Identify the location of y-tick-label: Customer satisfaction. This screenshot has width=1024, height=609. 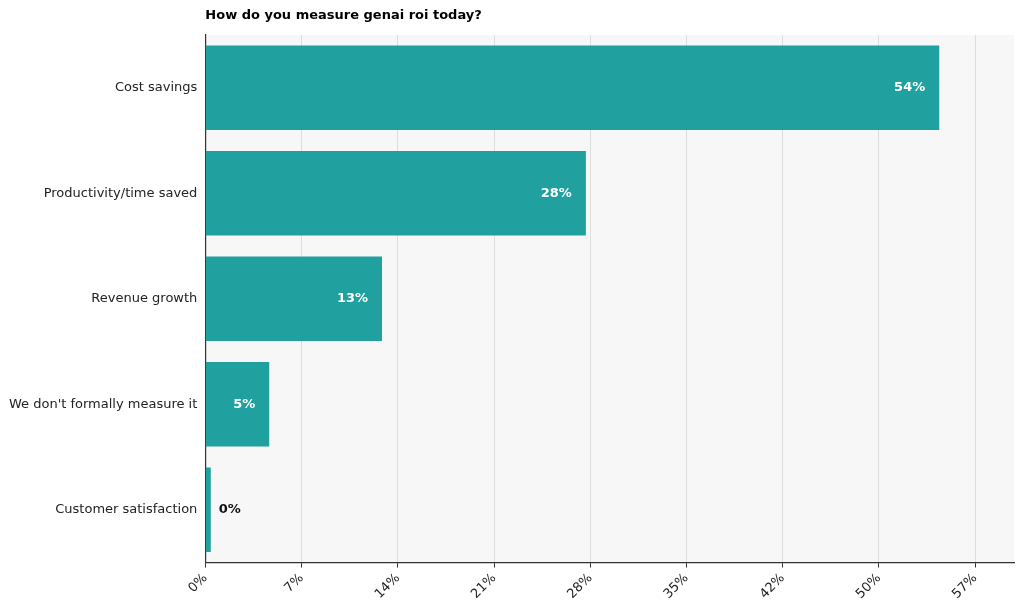
(126, 509).